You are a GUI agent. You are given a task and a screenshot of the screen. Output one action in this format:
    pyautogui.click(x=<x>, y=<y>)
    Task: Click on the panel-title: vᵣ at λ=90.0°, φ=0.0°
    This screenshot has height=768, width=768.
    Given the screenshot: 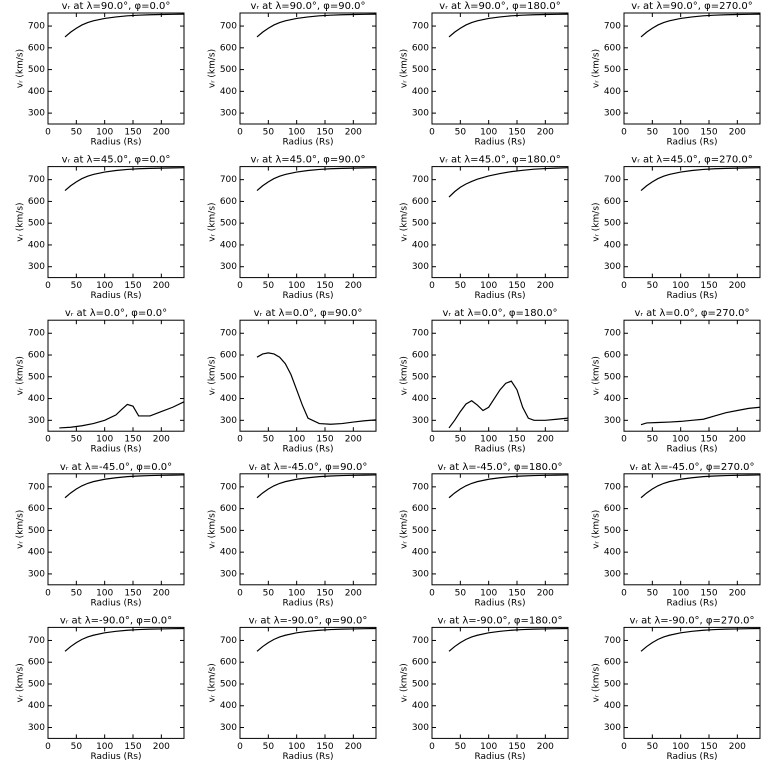 What is the action you would take?
    pyautogui.click(x=116, y=6)
    